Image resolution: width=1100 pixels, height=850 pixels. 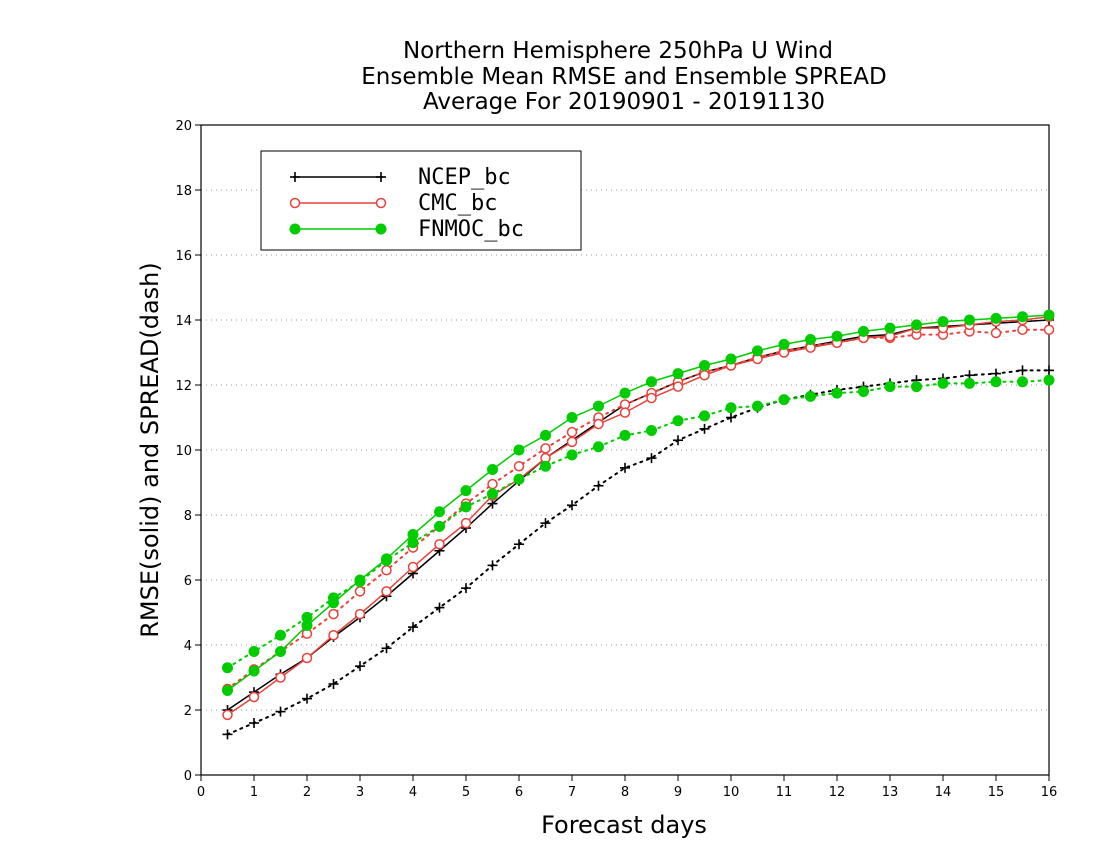 I want to click on x-tick-label-1: 1, so click(x=254, y=792).